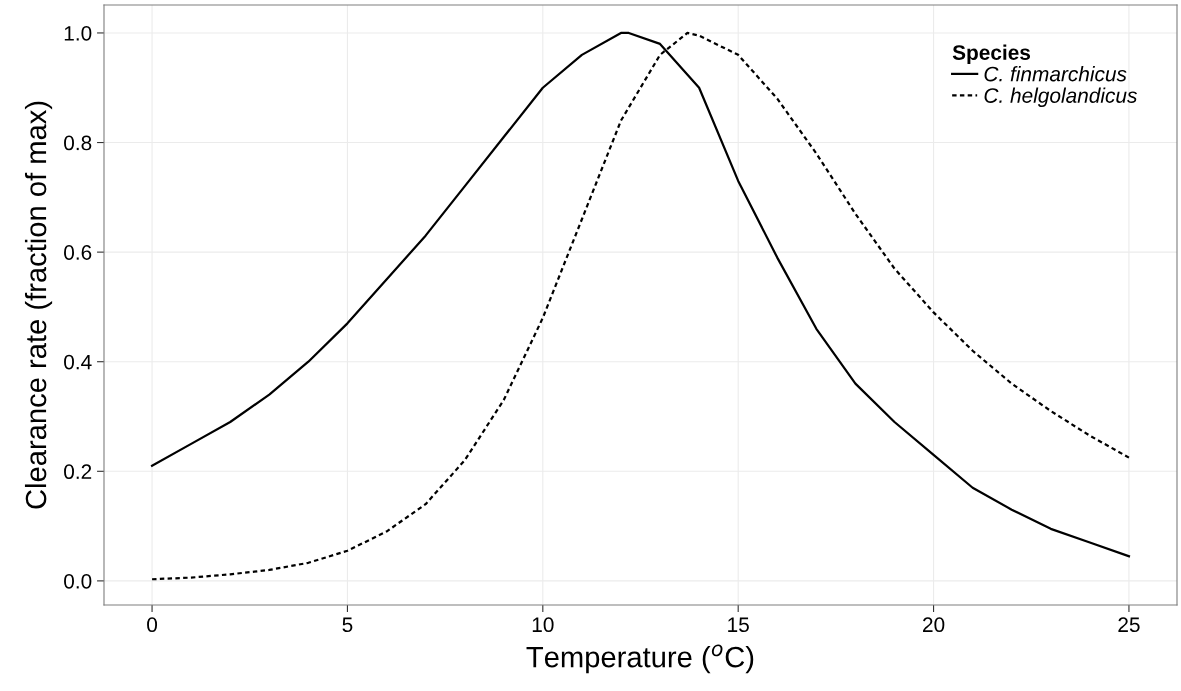 The height and width of the screenshot is (691, 1181). What do you see at coordinates (78, 252) in the screenshot?
I see `y-tick-label: 0.6` at bounding box center [78, 252].